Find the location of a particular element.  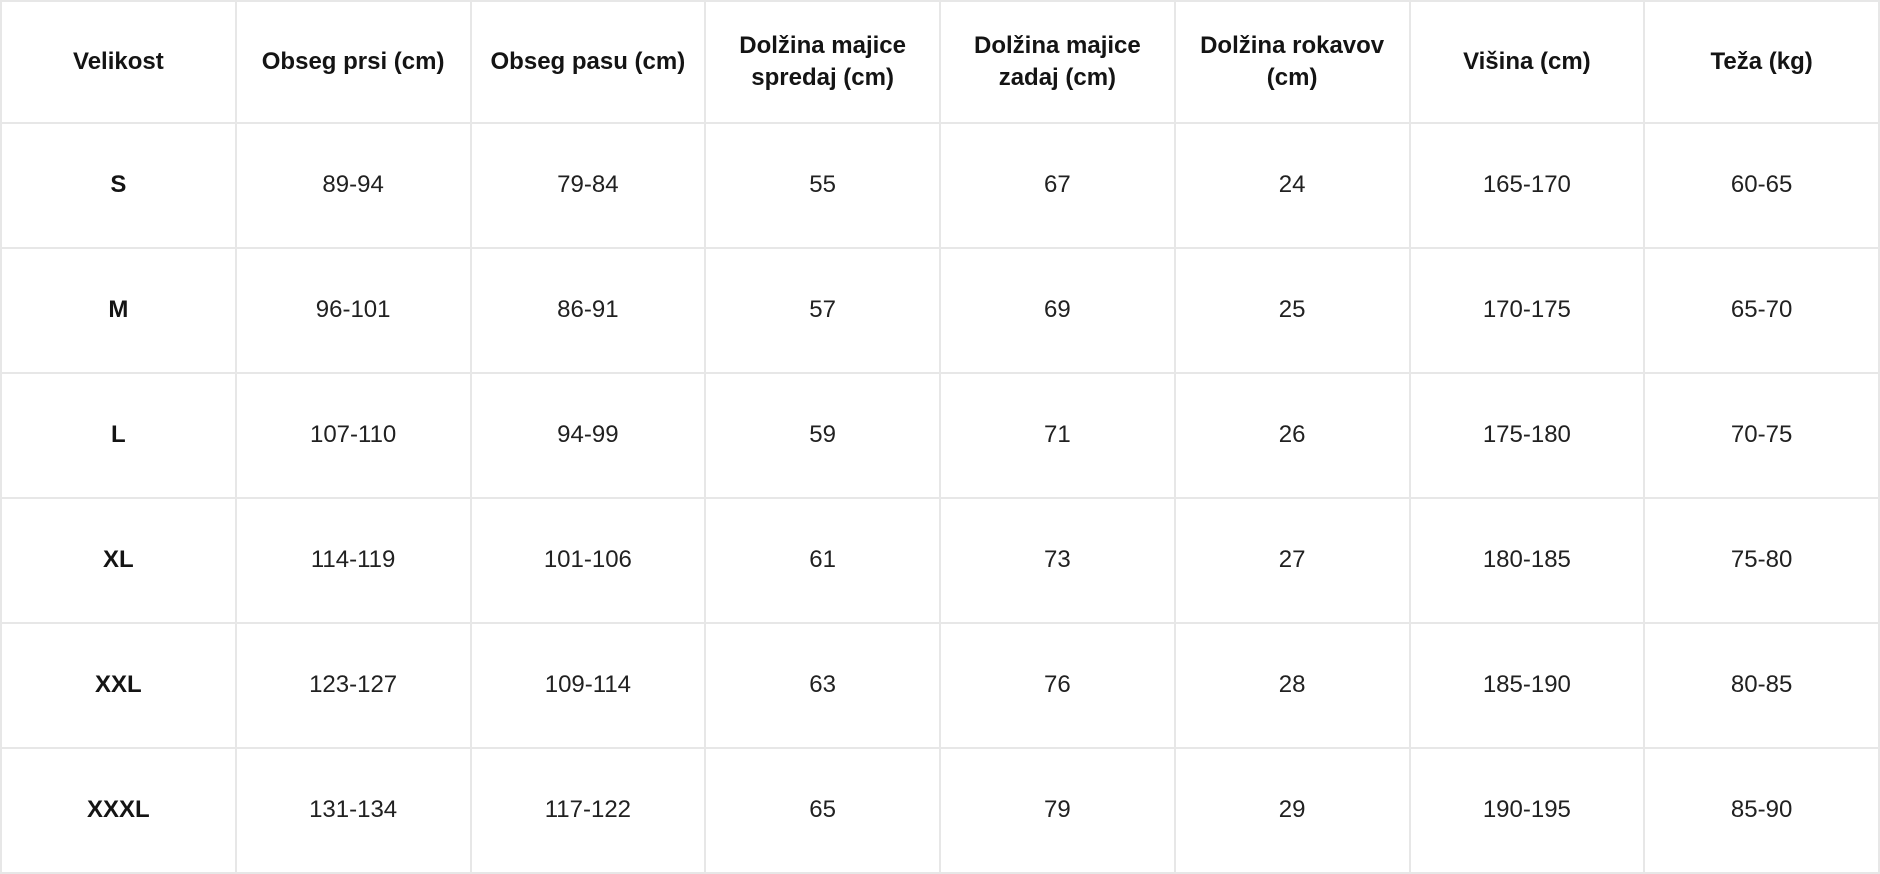

header-cell-teza: Teža (kg) is located at coordinates (1761, 62).